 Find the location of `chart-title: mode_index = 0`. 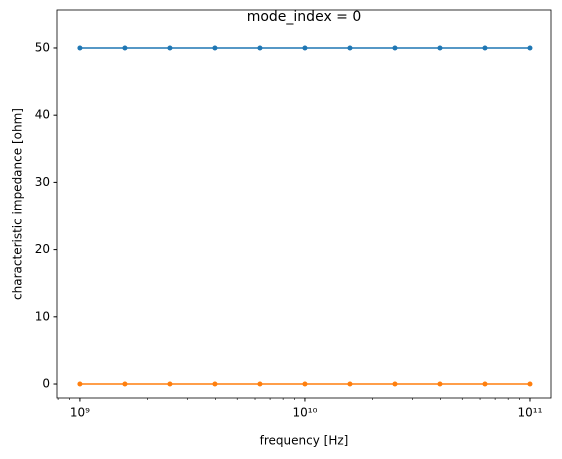

chart-title: mode_index = 0 is located at coordinates (304, 17).